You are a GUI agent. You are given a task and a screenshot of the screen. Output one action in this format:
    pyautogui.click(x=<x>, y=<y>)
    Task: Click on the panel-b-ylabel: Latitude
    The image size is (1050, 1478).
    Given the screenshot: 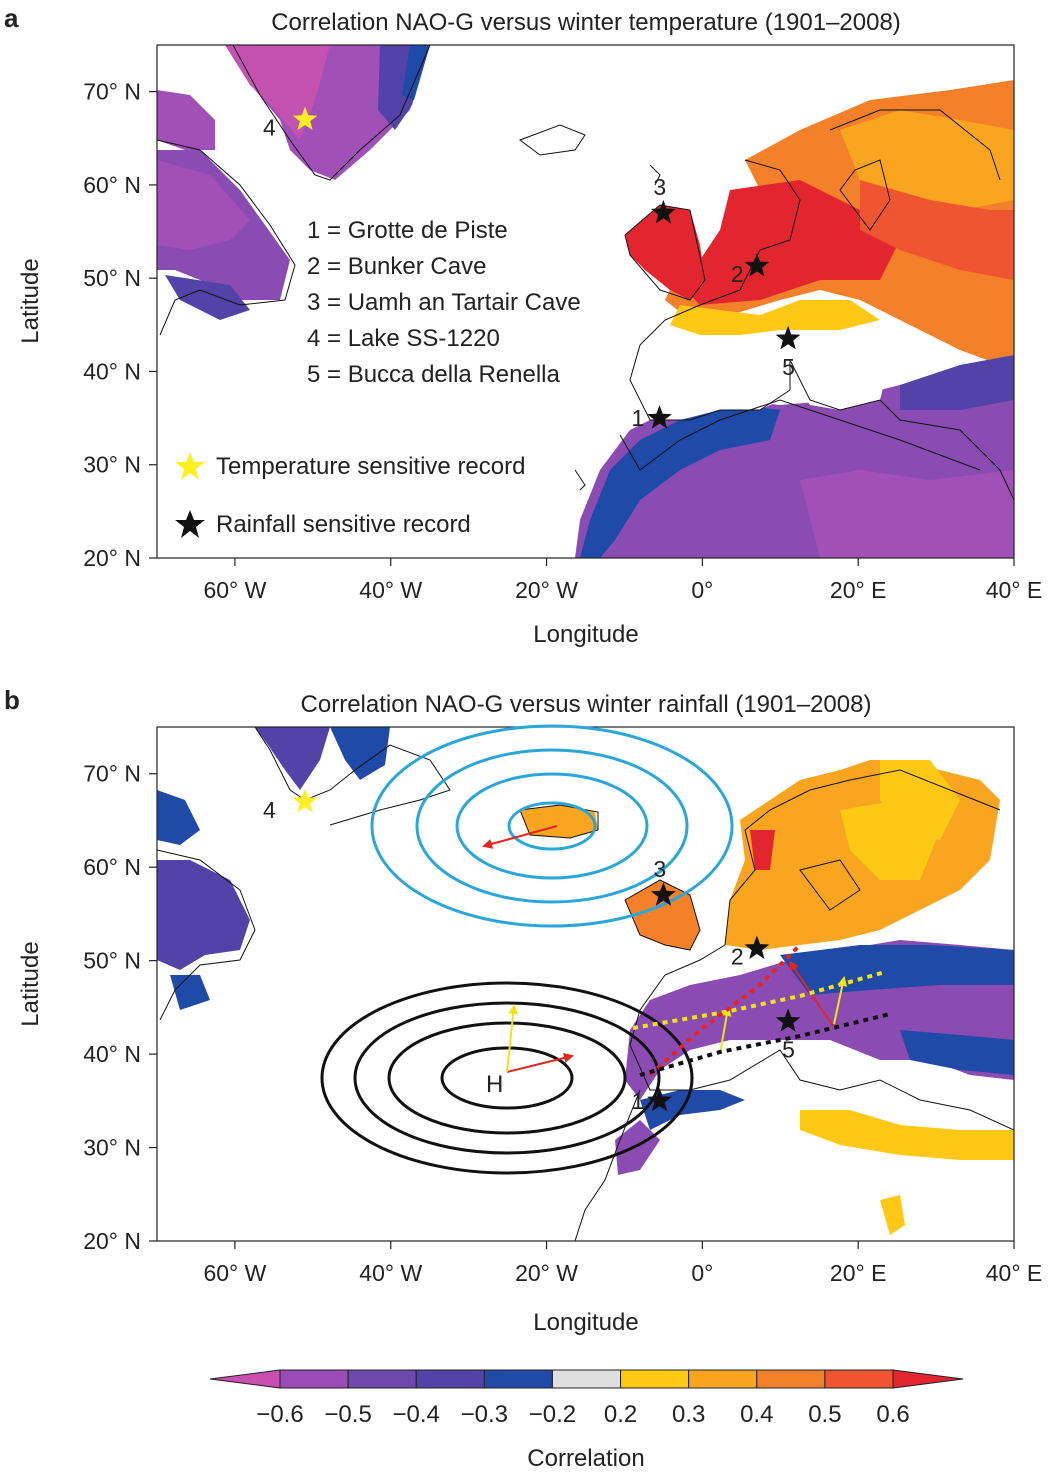 What is the action you would take?
    pyautogui.click(x=30, y=983)
    